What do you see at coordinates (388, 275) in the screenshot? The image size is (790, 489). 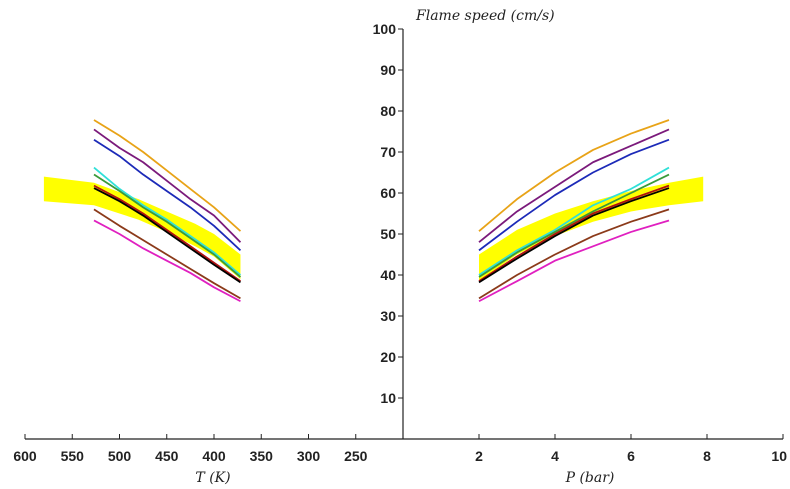 I see `y-tick-label: 40` at bounding box center [388, 275].